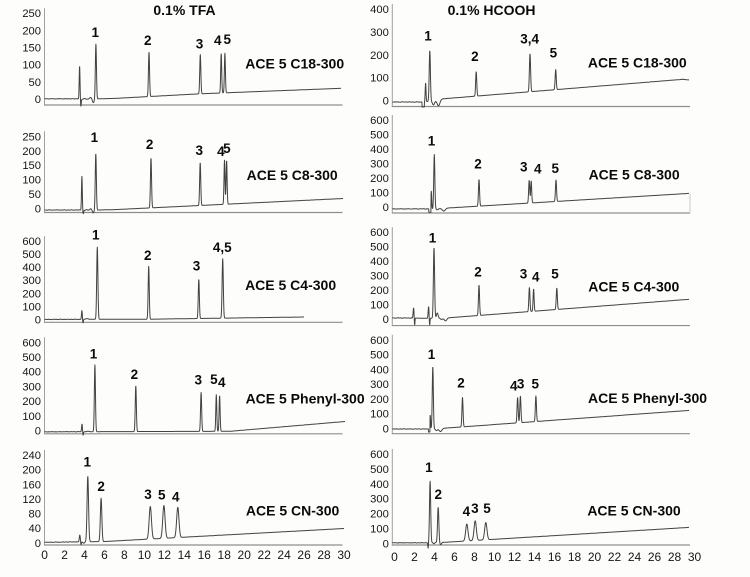 This screenshot has width=750, height=577. Describe the element at coordinates (35, 195) in the screenshot. I see `svg-text: 50` at that location.